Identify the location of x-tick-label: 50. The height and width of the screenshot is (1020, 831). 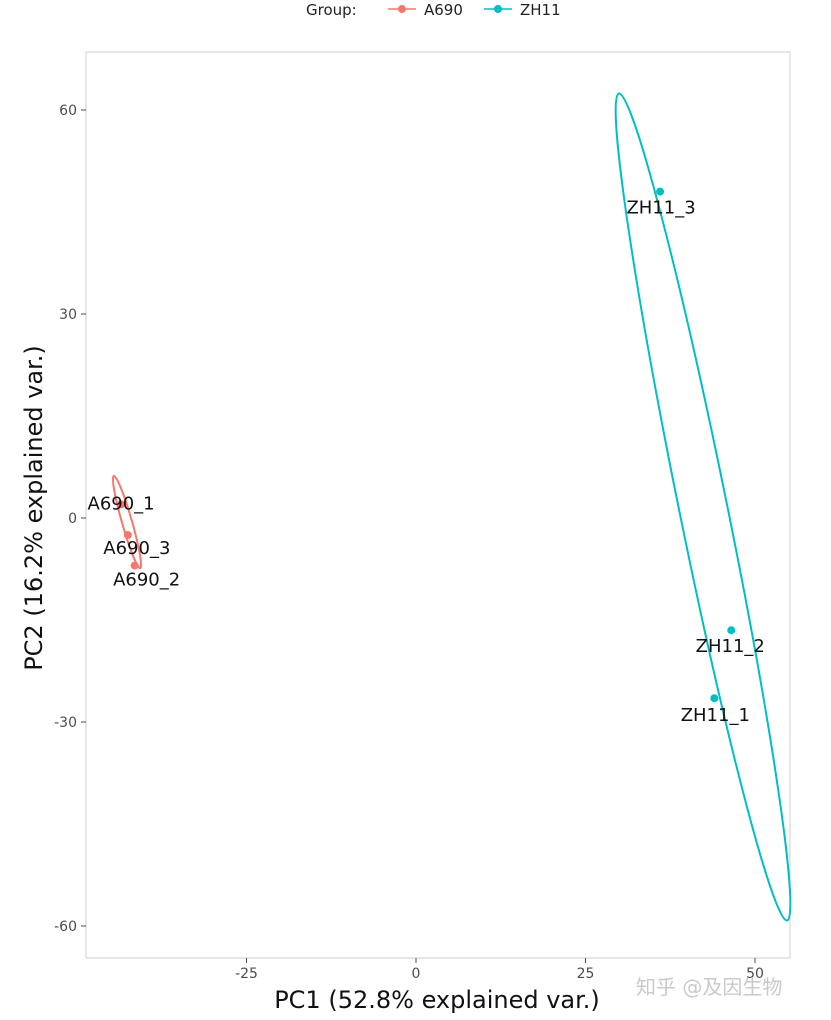
(755, 974).